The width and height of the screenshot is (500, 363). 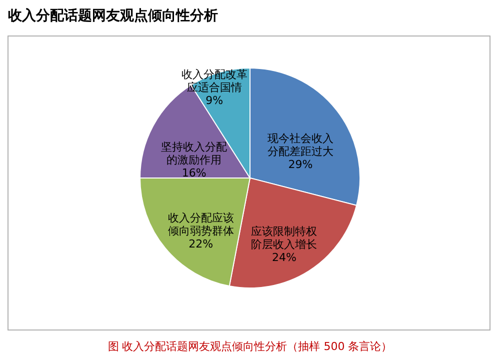 What do you see at coordinates (284, 237) in the screenshot?
I see `slice-label: 应该限制特权阶层收入增长` at bounding box center [284, 237].